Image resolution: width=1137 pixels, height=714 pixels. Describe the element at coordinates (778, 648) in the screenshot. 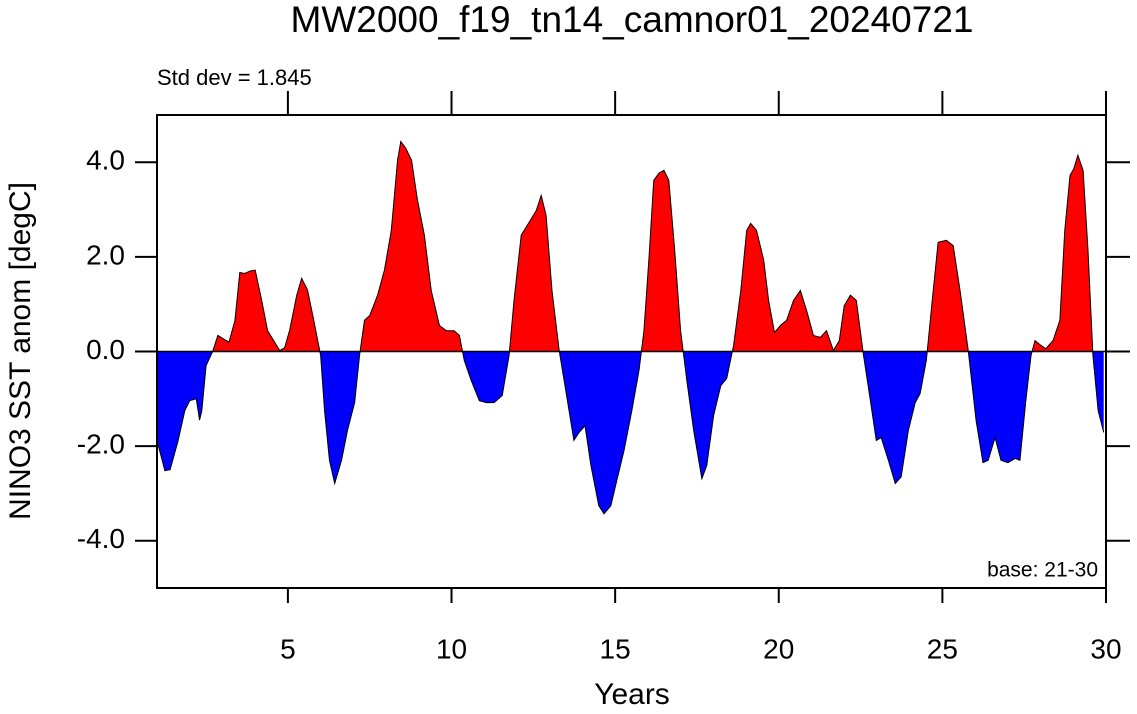

I see `x-tick-label: 20` at that location.